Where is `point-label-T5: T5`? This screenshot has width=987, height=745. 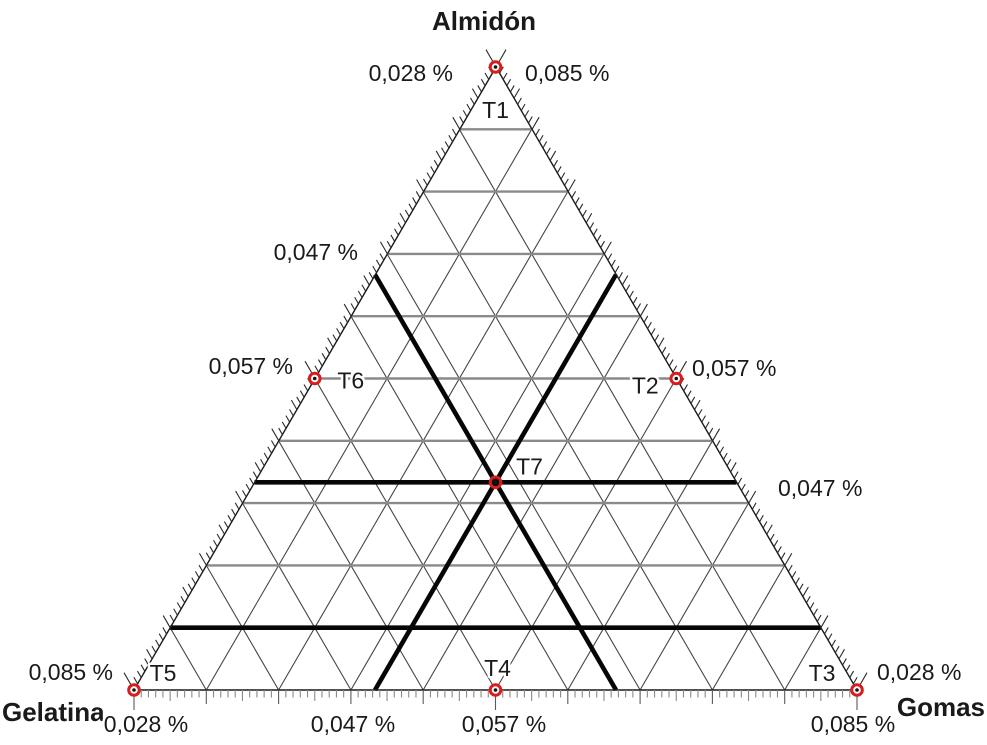
point-label-T5: T5 is located at coordinates (163, 673).